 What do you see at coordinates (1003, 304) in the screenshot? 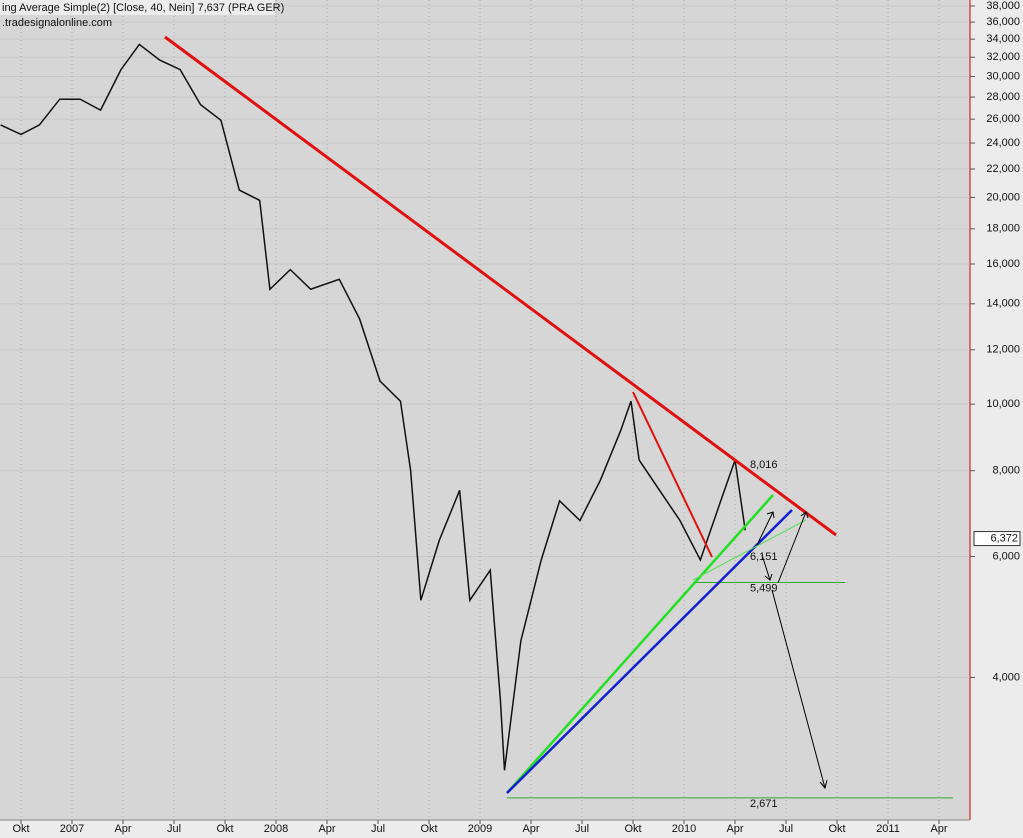
I see `y-tick-label: 14,000` at bounding box center [1003, 304].